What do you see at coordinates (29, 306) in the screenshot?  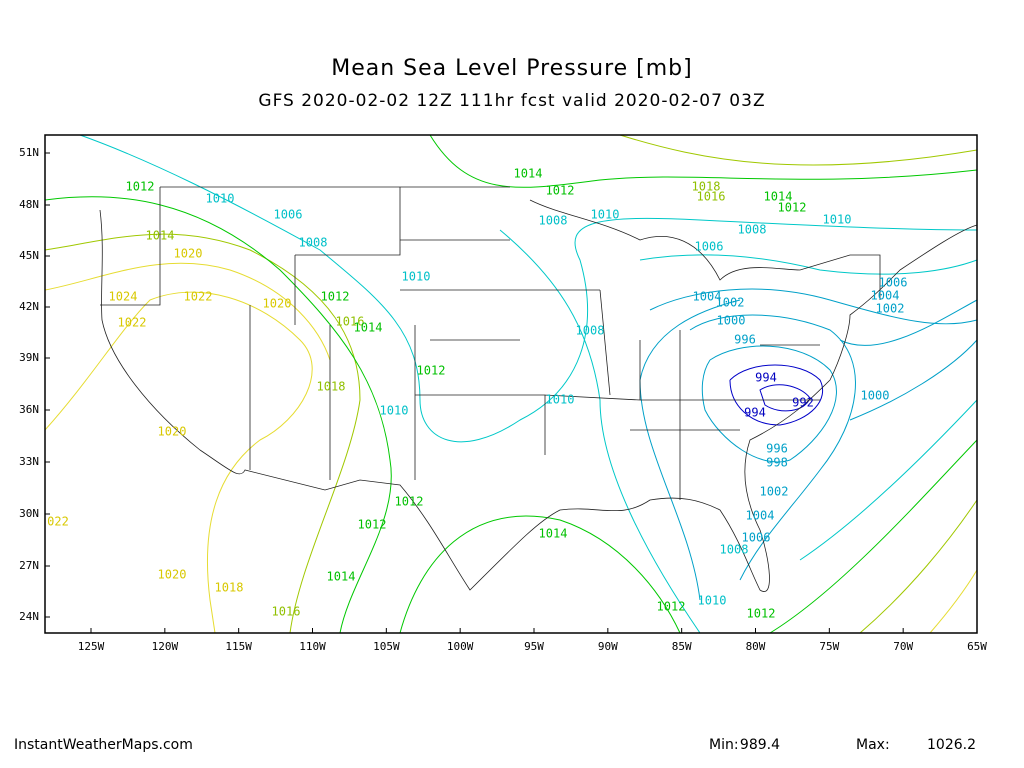 I see `lat-label: 42N` at bounding box center [29, 306].